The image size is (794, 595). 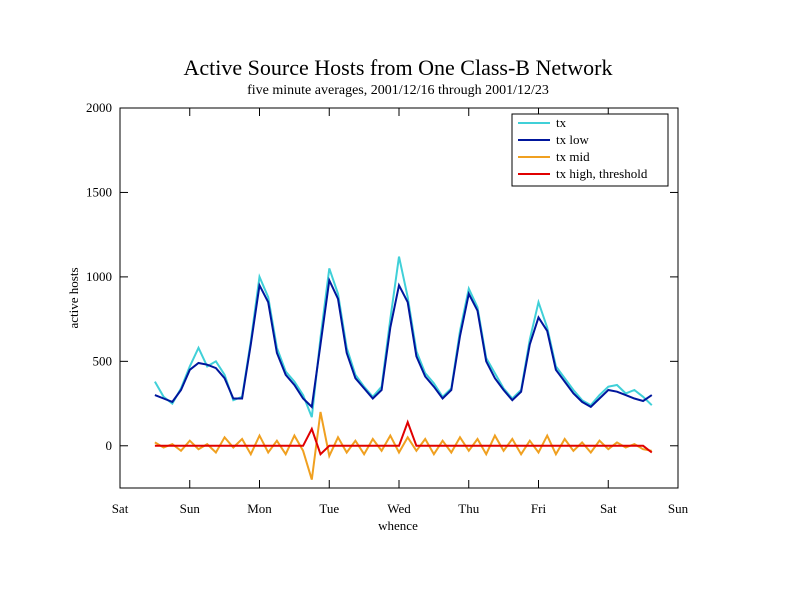 I want to click on y-tick-label: 500, so click(x=103, y=360).